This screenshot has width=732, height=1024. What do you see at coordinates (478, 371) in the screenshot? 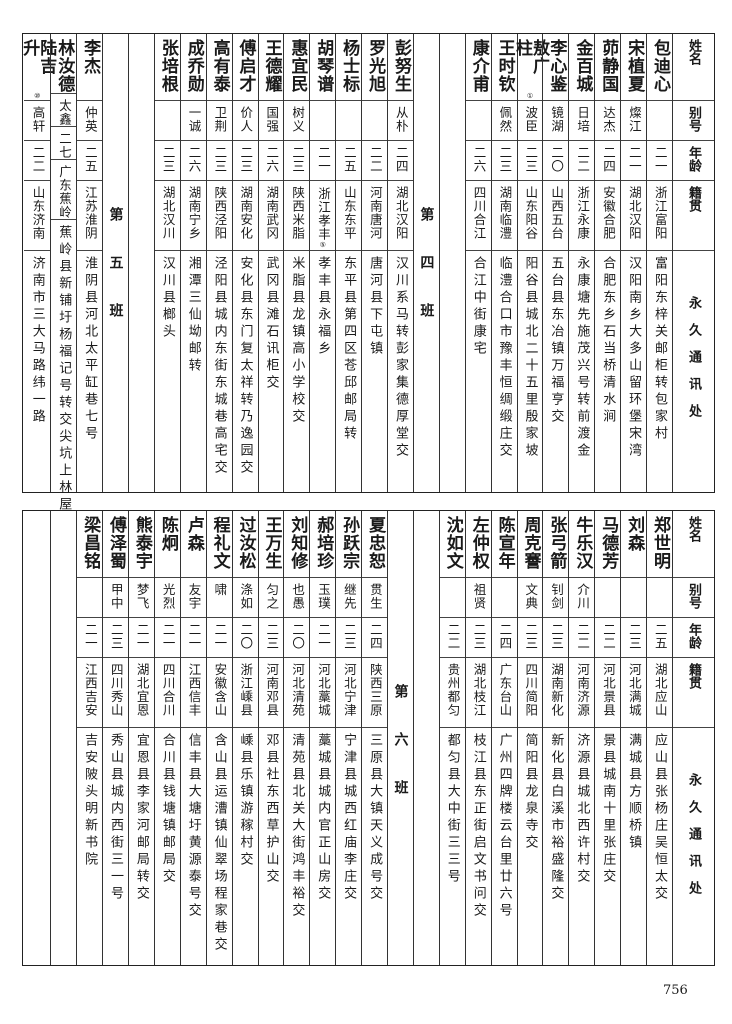
I see `cell-address: 合江中街康宅` at bounding box center [478, 371].